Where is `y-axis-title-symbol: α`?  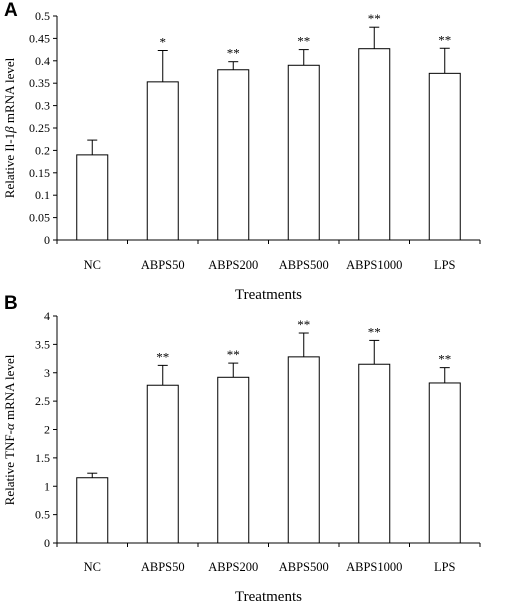
y-axis-title-symbol: α is located at coordinates (9, 426).